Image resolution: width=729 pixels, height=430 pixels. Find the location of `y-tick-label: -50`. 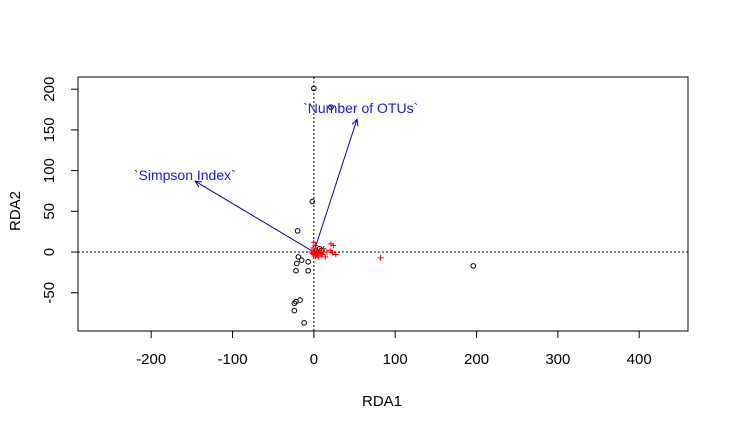

y-tick-label: -50 is located at coordinates (49, 293).